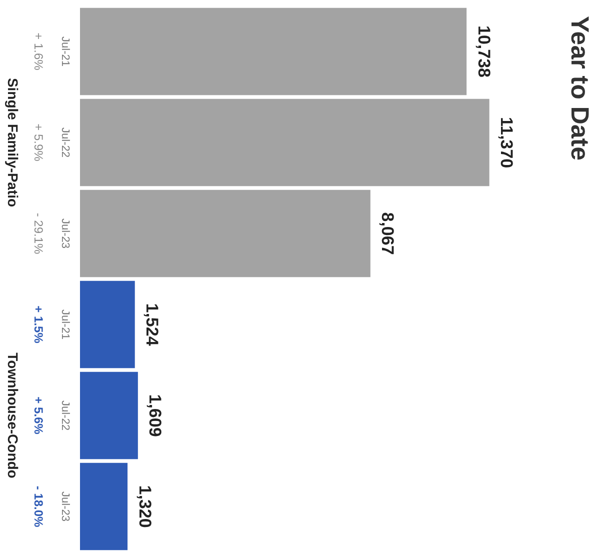  I want to click on text: + 5.9%, so click(39, 143).